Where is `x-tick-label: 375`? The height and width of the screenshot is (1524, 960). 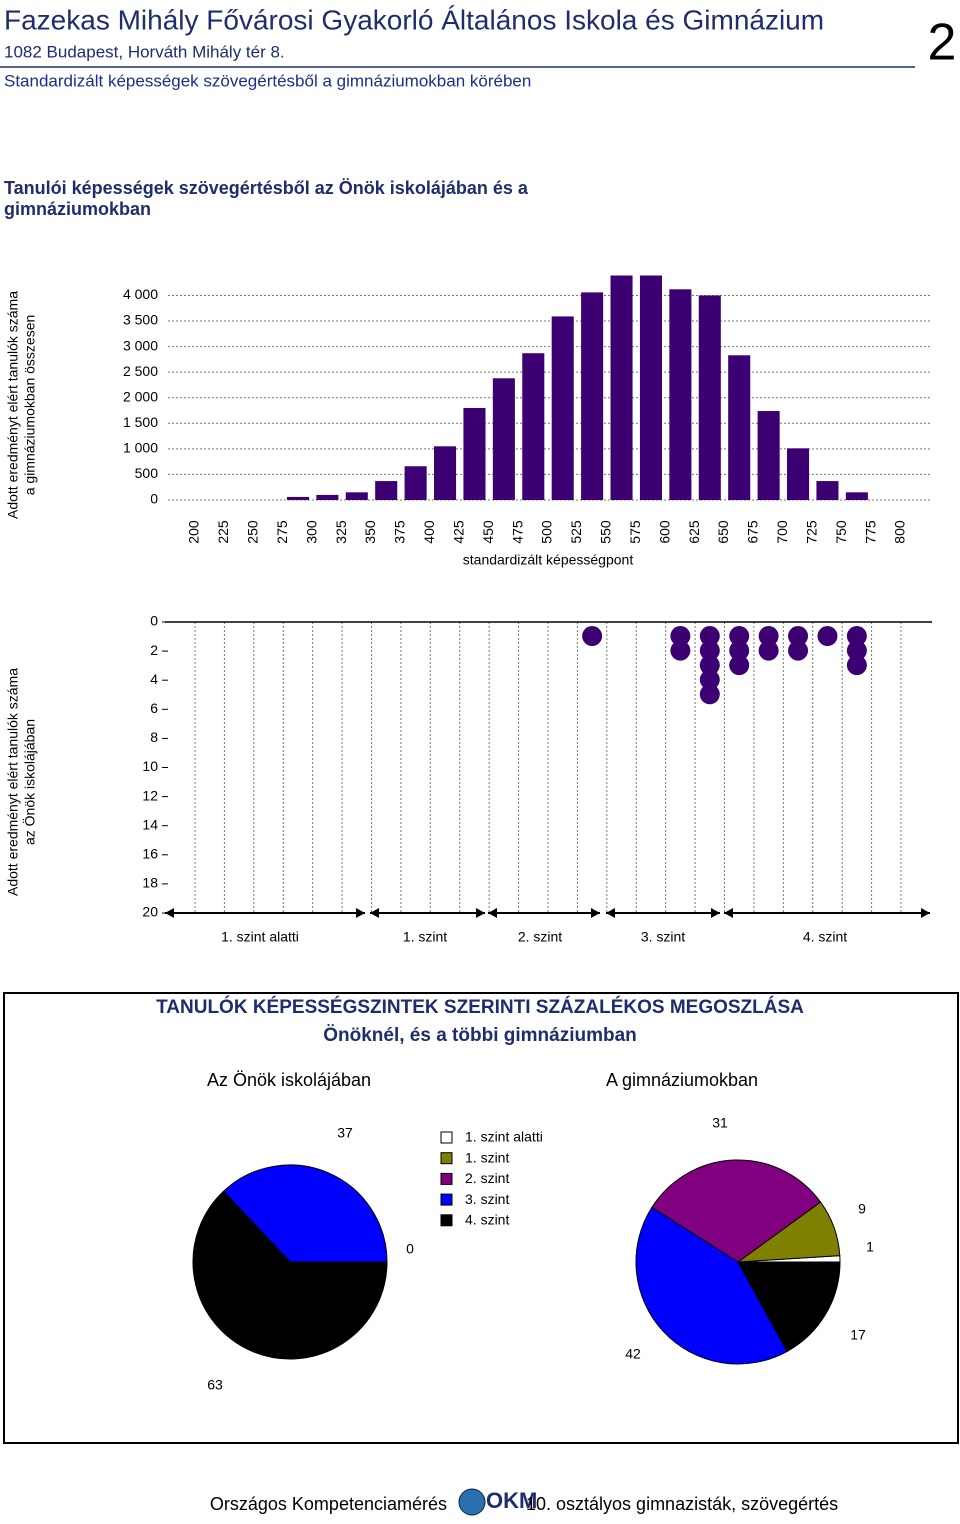 x-tick-label: 375 is located at coordinates (400, 532).